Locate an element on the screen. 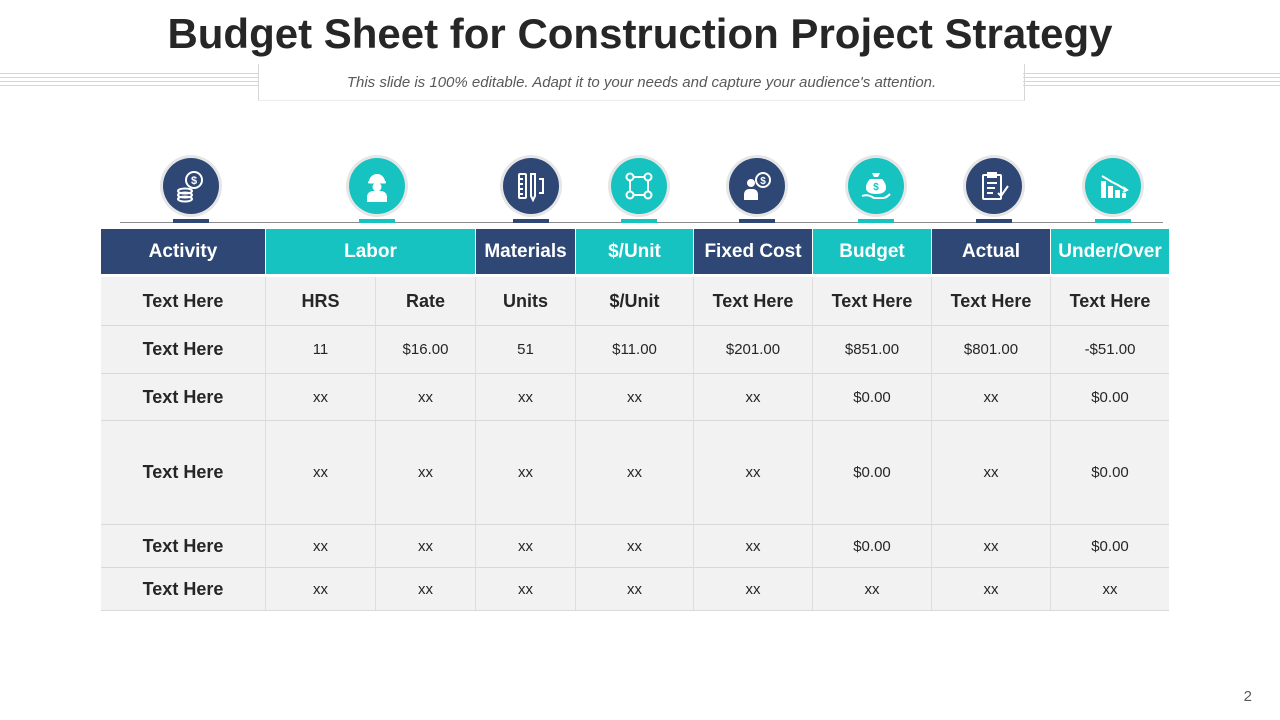 Image resolution: width=1280 pixels, height=720 pixels. clipboard-check-icon-stem is located at coordinates (994, 221).